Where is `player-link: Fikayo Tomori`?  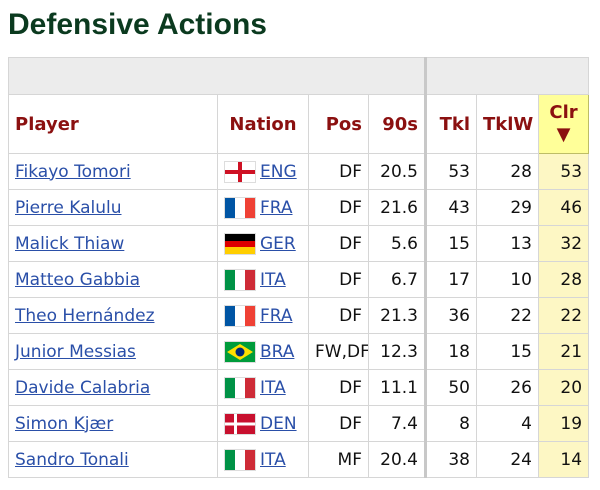 player-link: Fikayo Tomori is located at coordinates (73, 171).